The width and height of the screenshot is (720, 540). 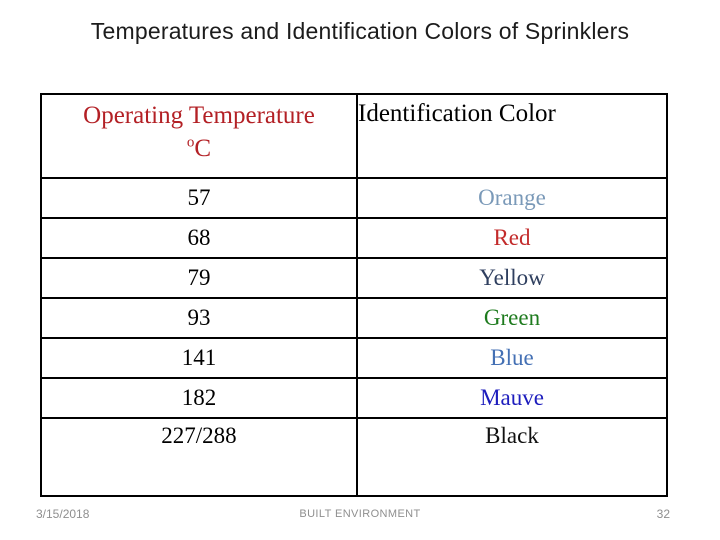 What do you see at coordinates (199, 198) in the screenshot?
I see `temperature-cell: 57` at bounding box center [199, 198].